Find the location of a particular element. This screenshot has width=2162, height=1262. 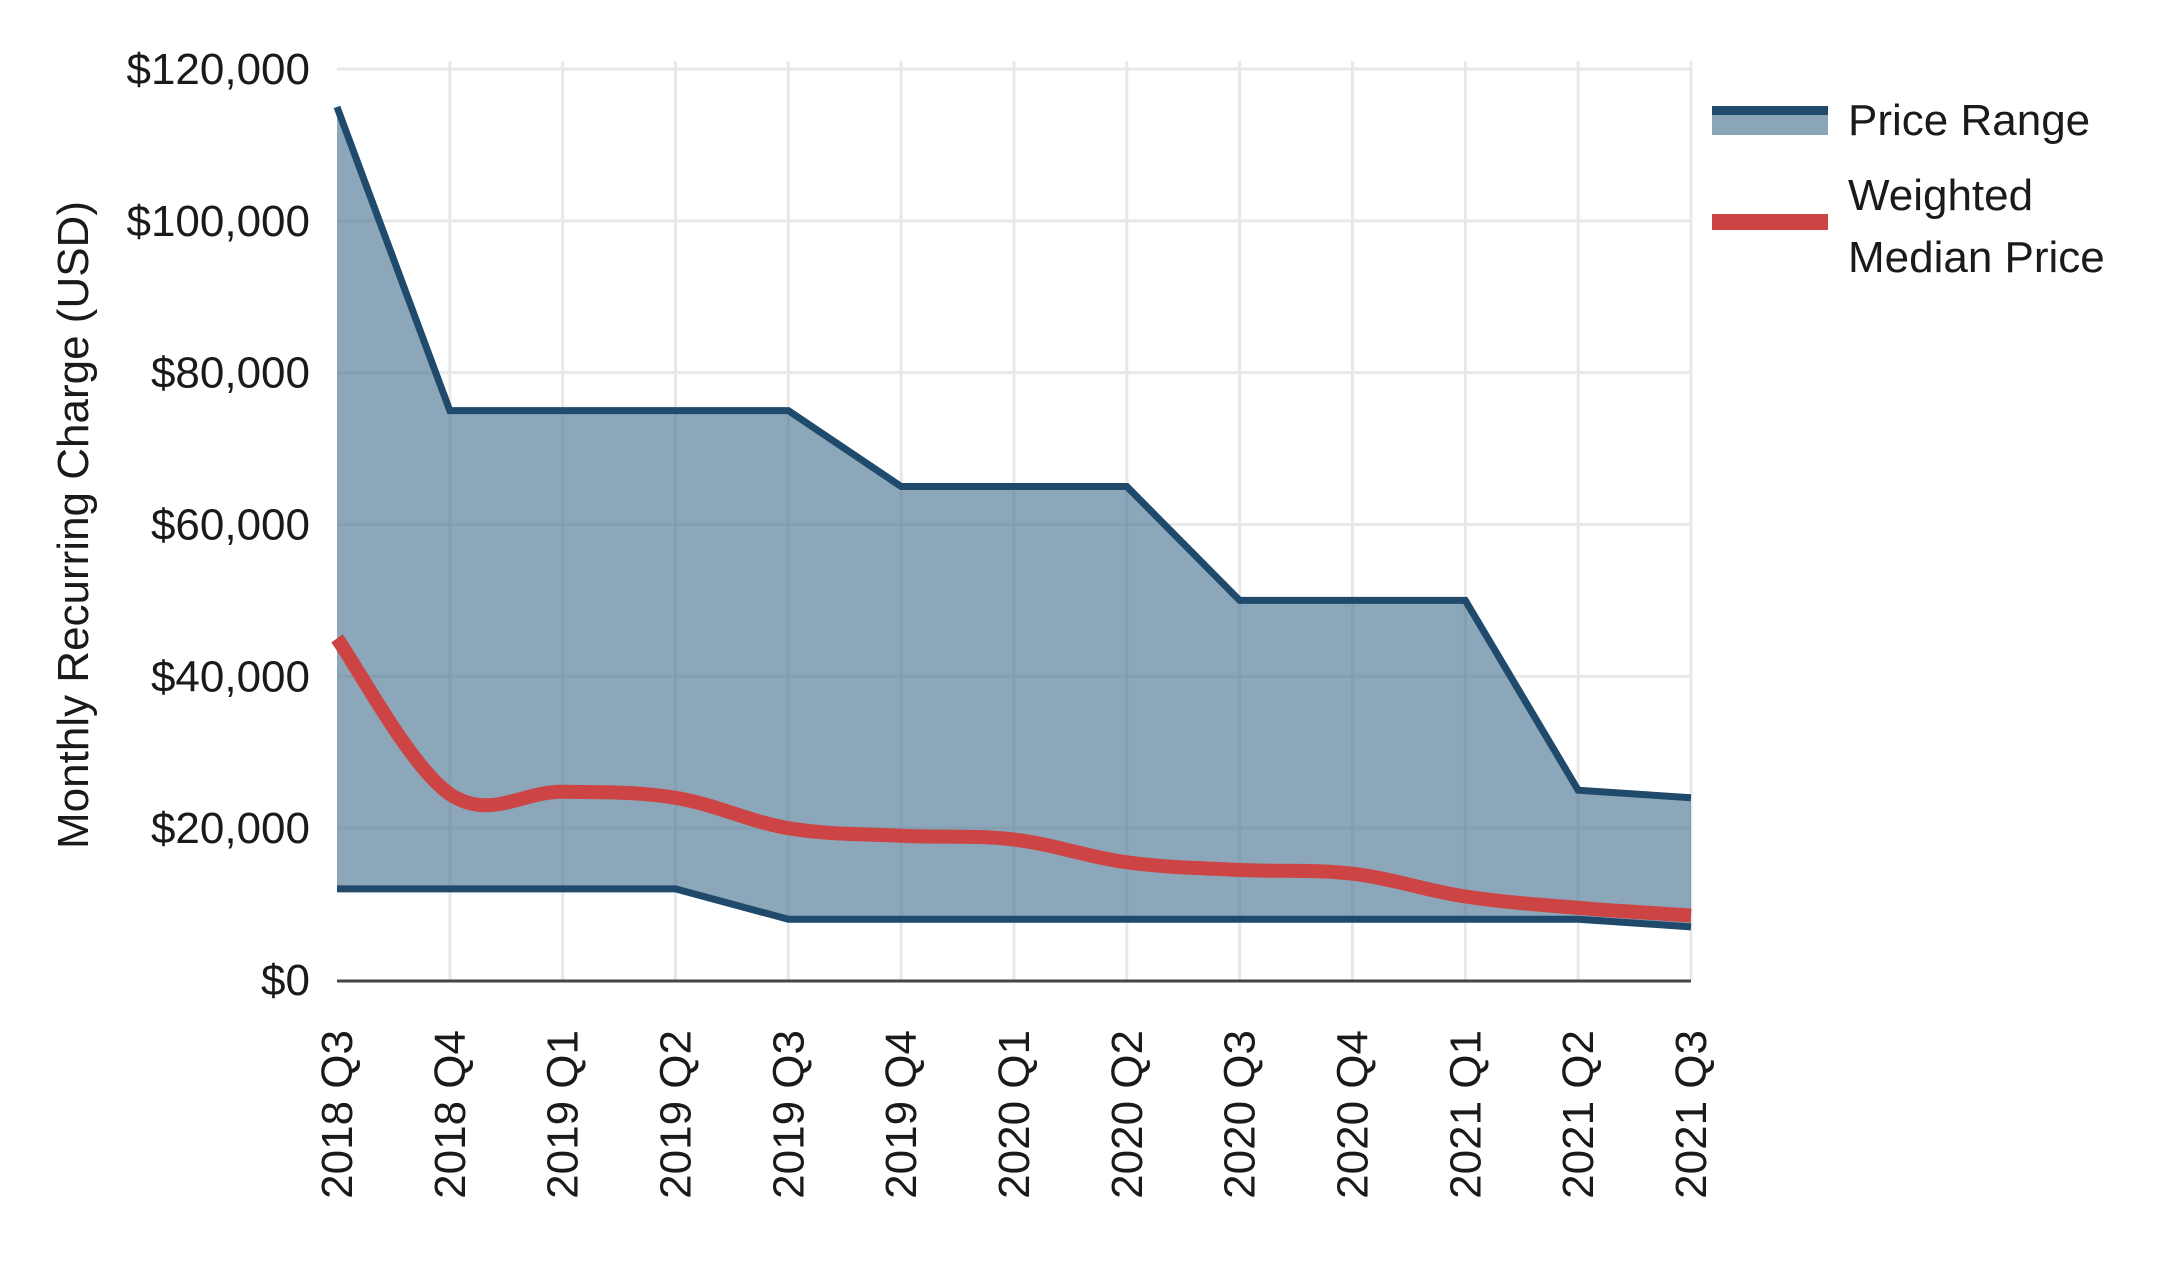

weighted-median-line is located at coordinates (1011, 778).